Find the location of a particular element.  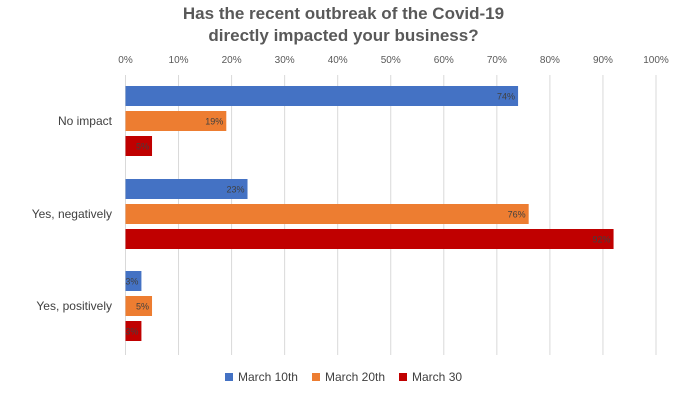

category-label: No impact is located at coordinates (85, 121).